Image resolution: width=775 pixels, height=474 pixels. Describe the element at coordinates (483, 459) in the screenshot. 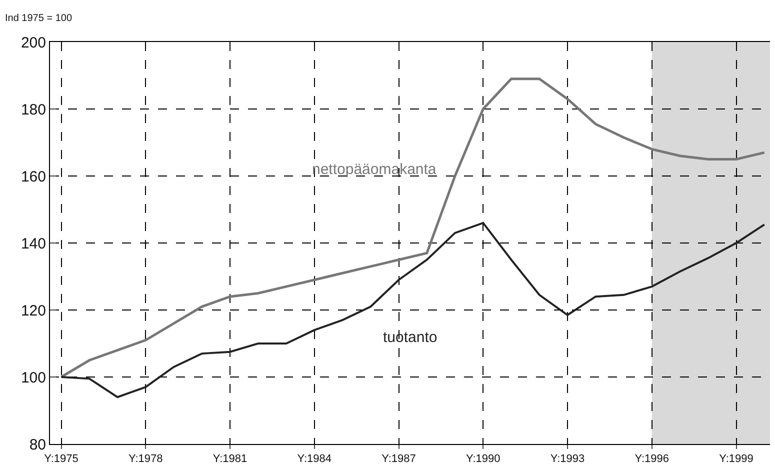

I see `x-tick-label: Y:1990` at that location.